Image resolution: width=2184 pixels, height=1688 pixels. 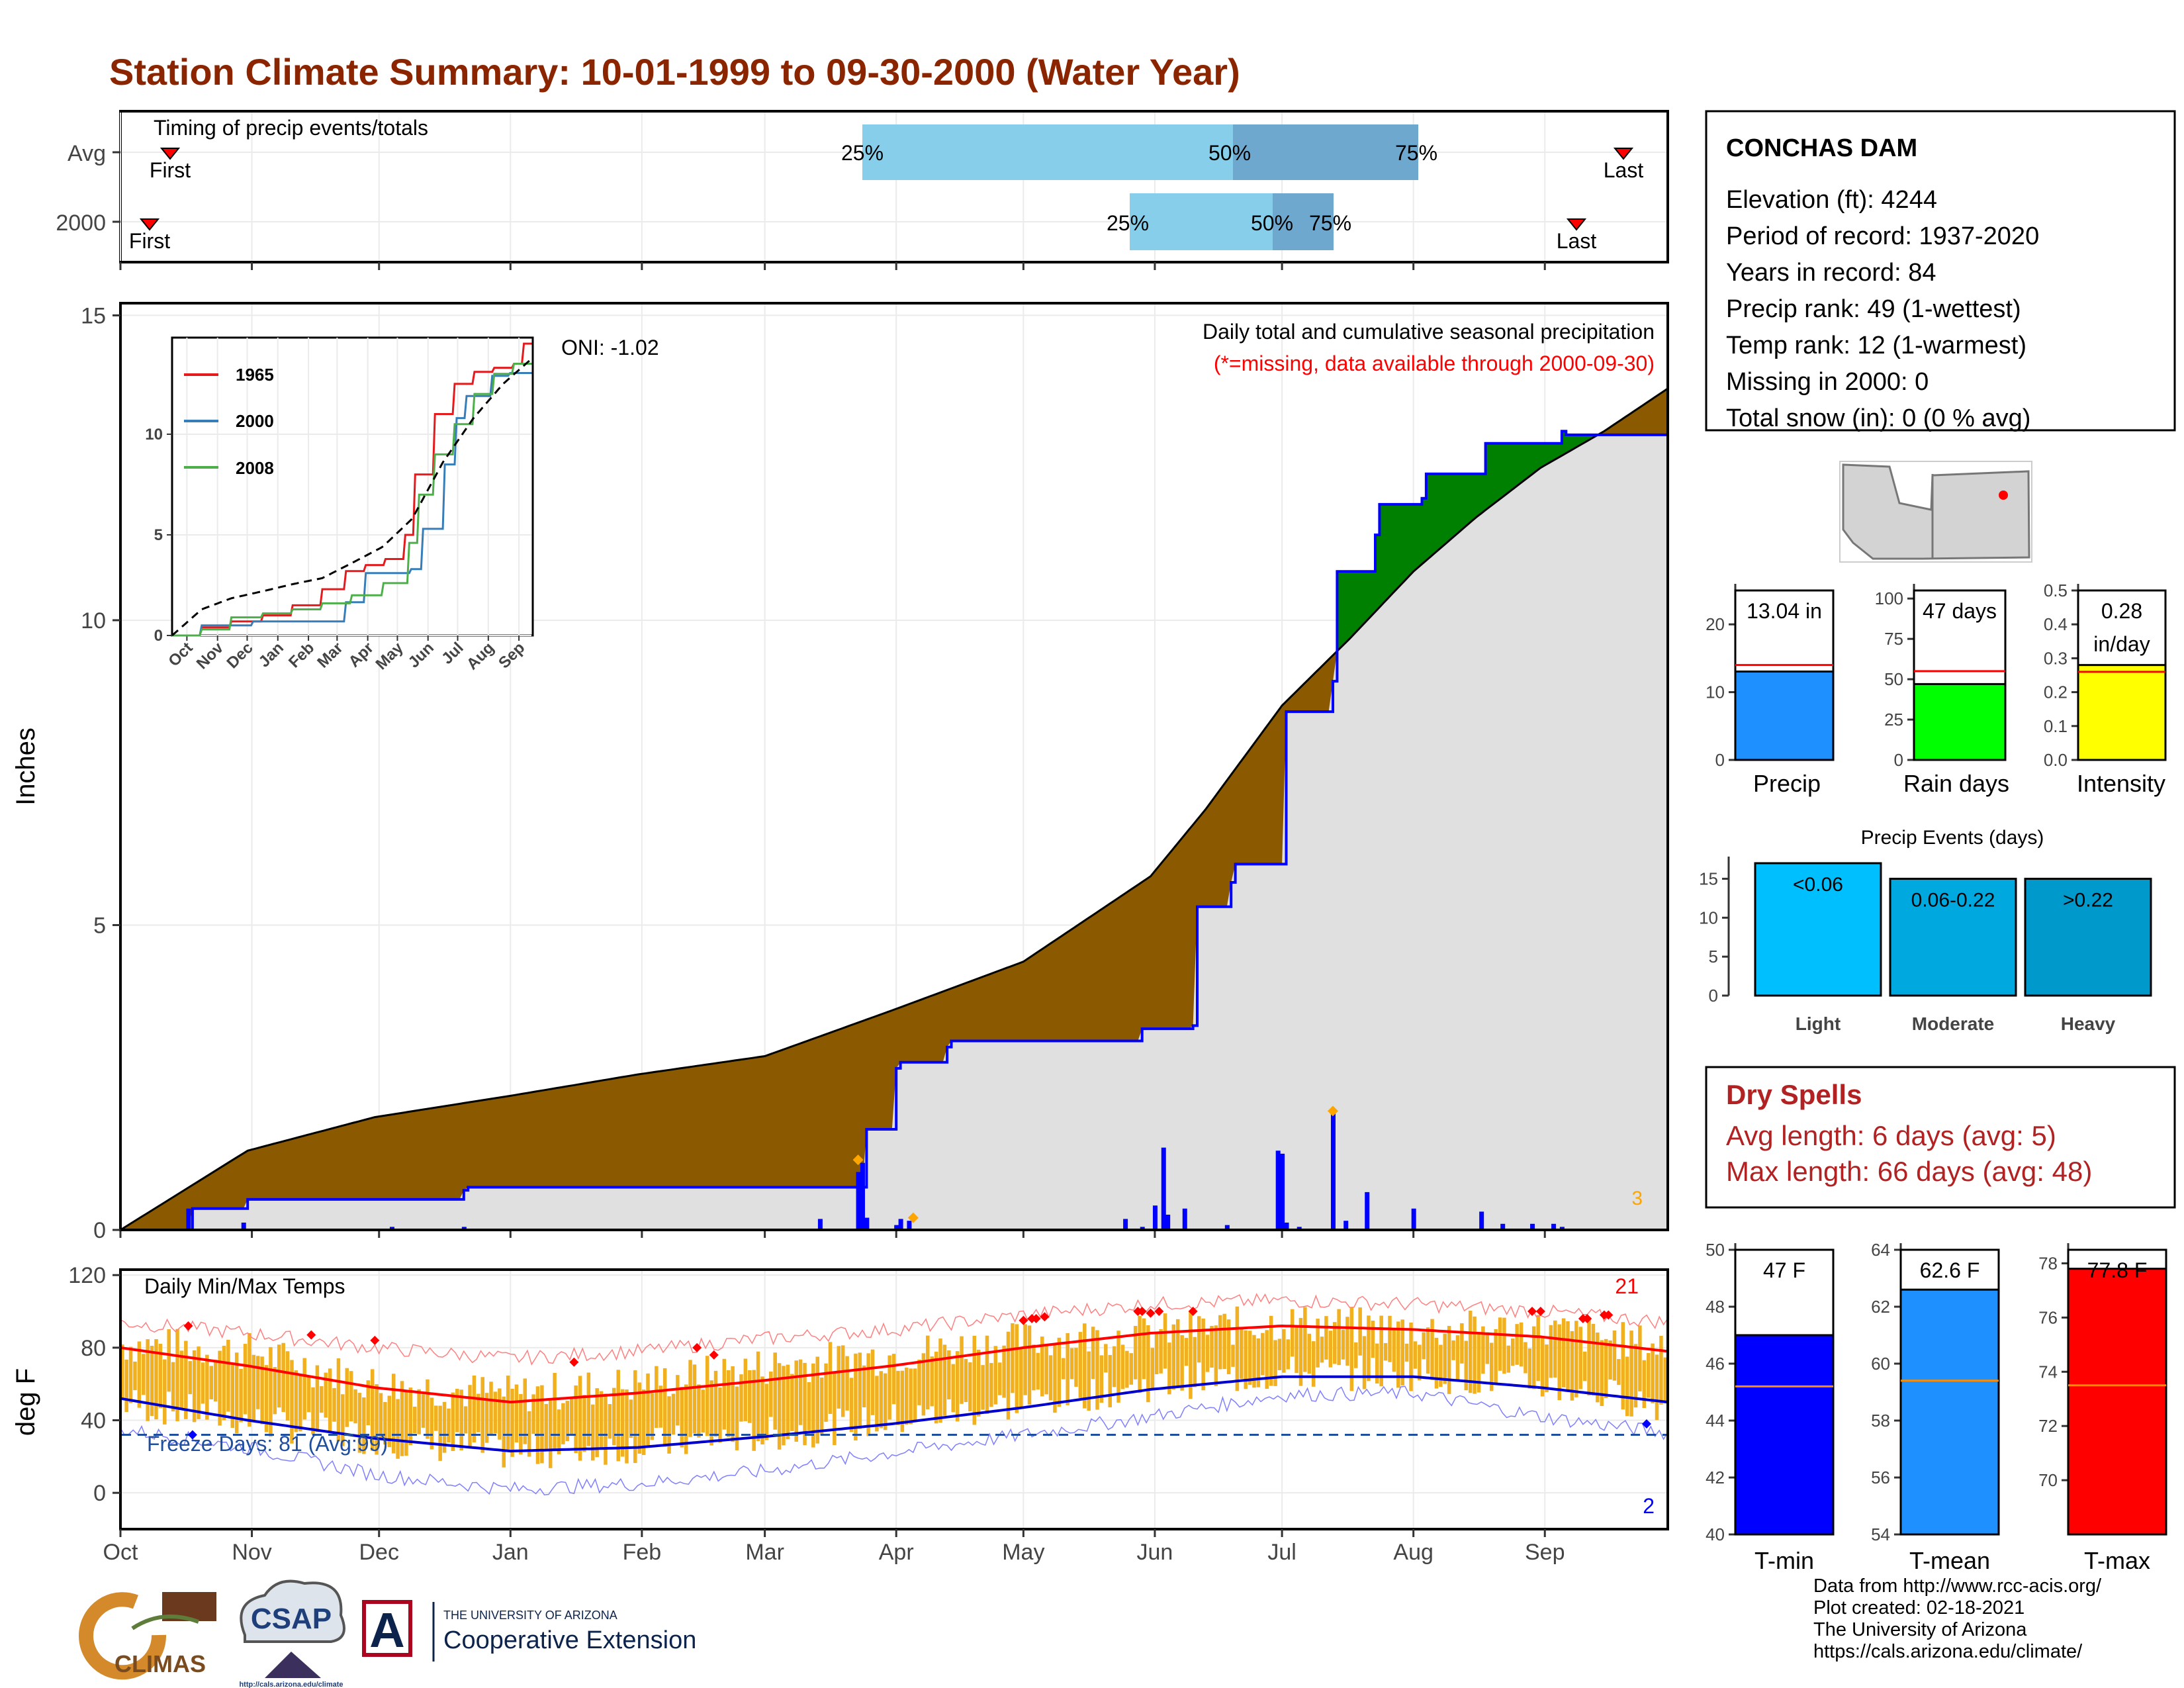 I want to click on timing-avg-last: Last, so click(x=1624, y=170).